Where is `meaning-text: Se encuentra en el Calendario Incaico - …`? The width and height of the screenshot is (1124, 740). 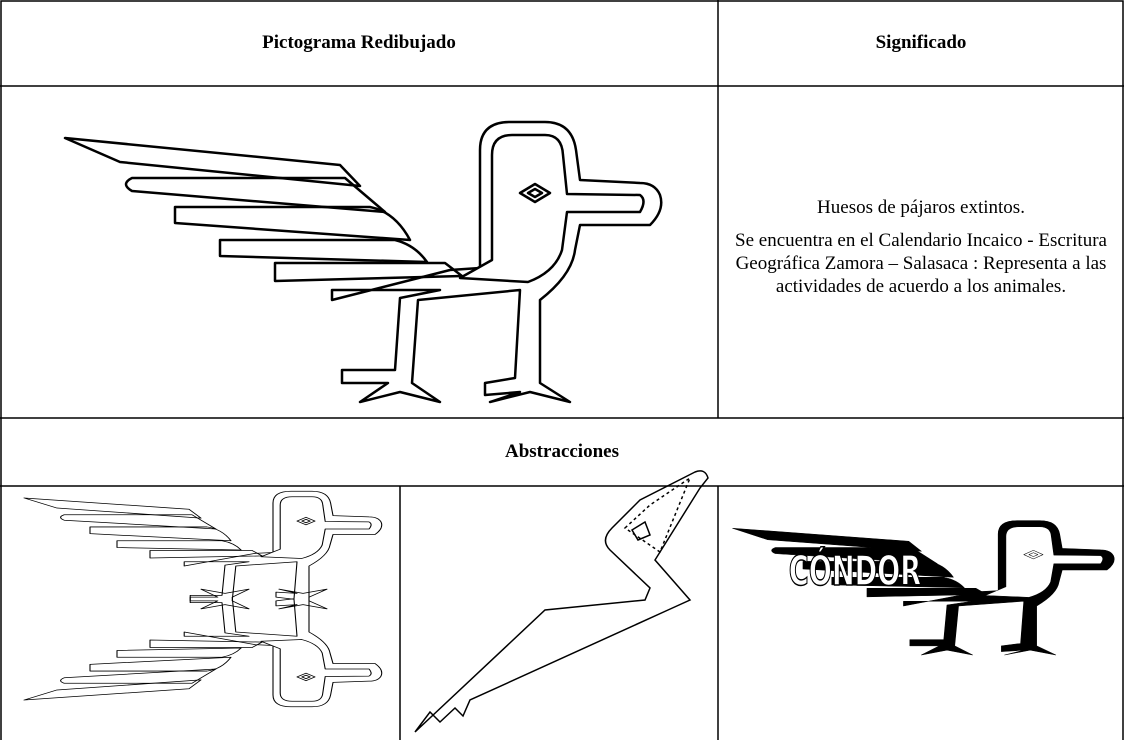
meaning-text: Se encuentra en el Calendario Incaico - … is located at coordinates (921, 263).